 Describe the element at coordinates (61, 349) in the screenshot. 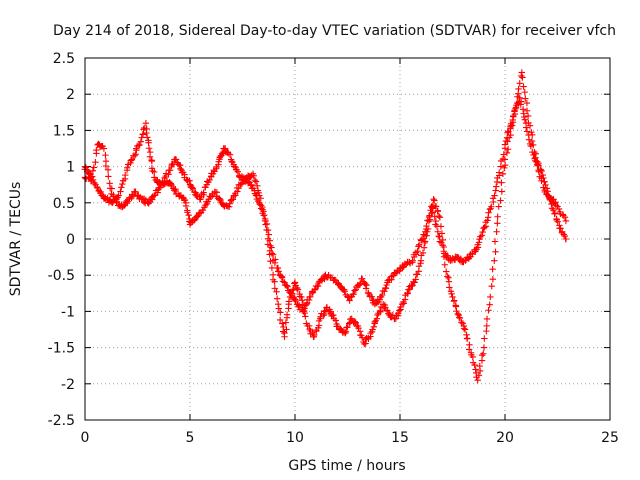

I see `y-tick-label: -1.5` at that location.